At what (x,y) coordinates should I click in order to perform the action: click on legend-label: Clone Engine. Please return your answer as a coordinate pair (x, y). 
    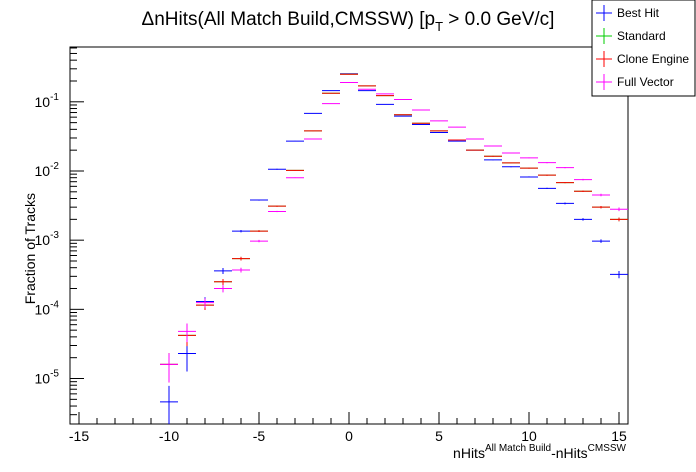
    Looking at the image, I should click on (653, 59).